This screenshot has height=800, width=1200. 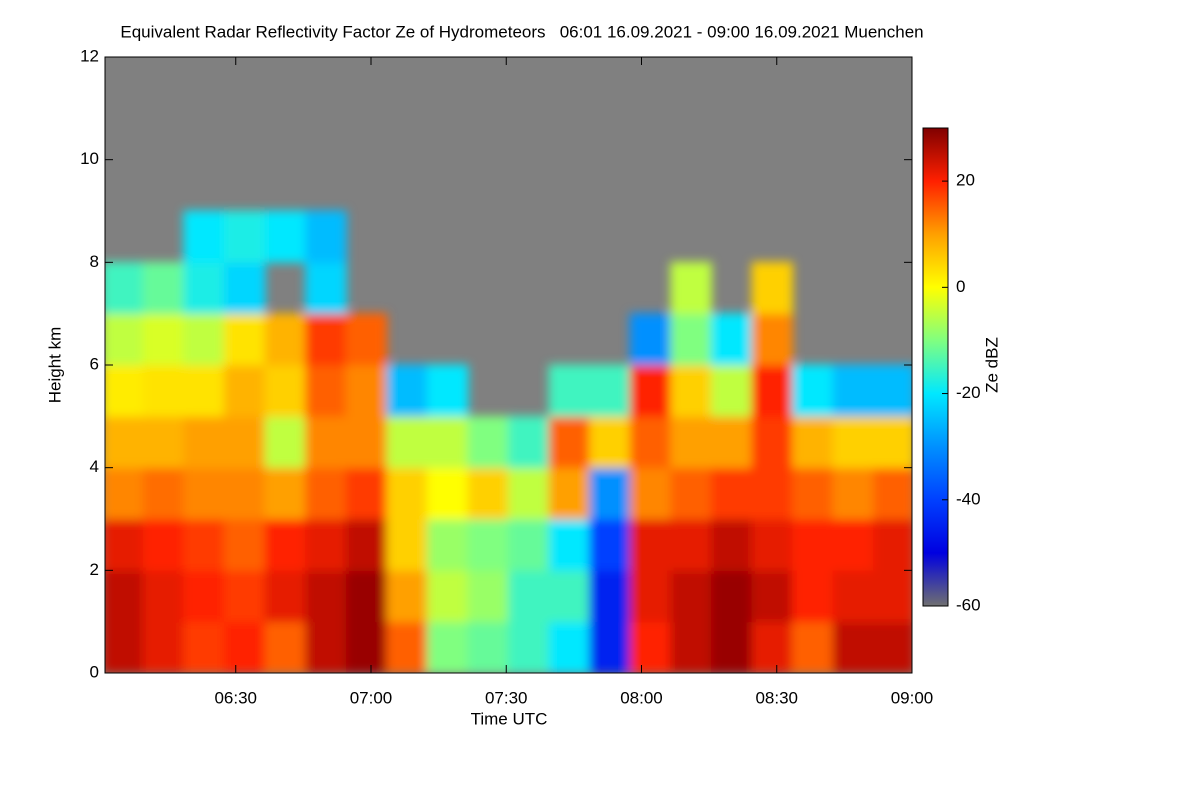 I want to click on x-tick-label: 06:30, so click(x=235, y=697).